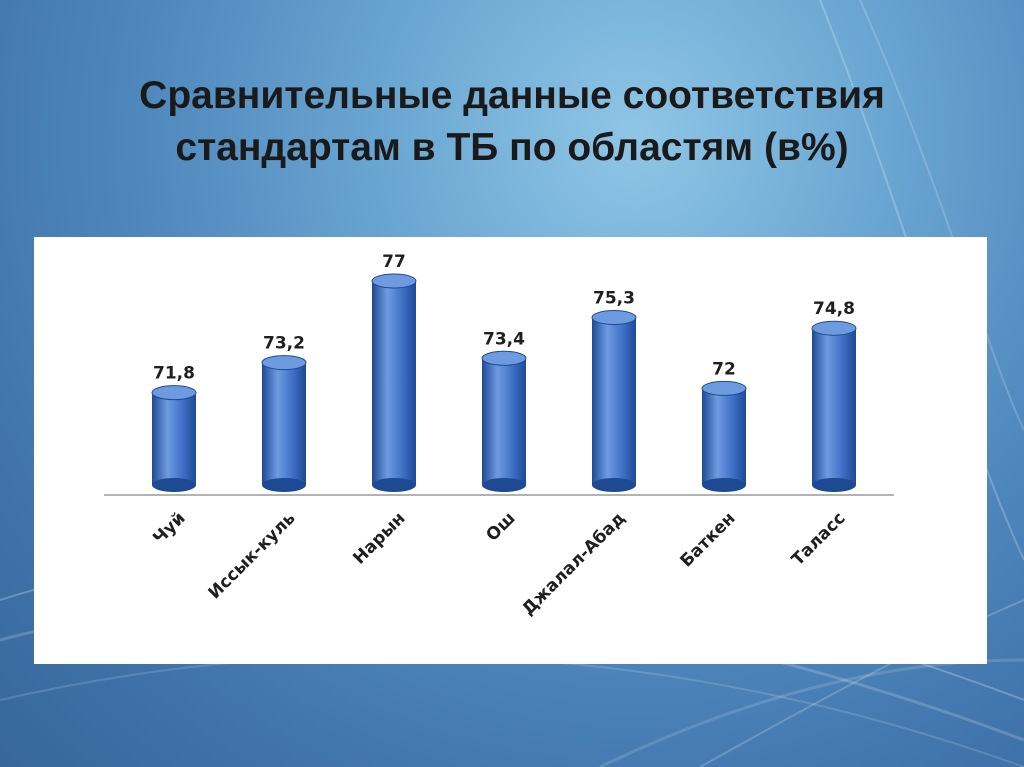  What do you see at coordinates (174, 374) in the screenshot?
I see `value-label-1: 71,8` at bounding box center [174, 374].